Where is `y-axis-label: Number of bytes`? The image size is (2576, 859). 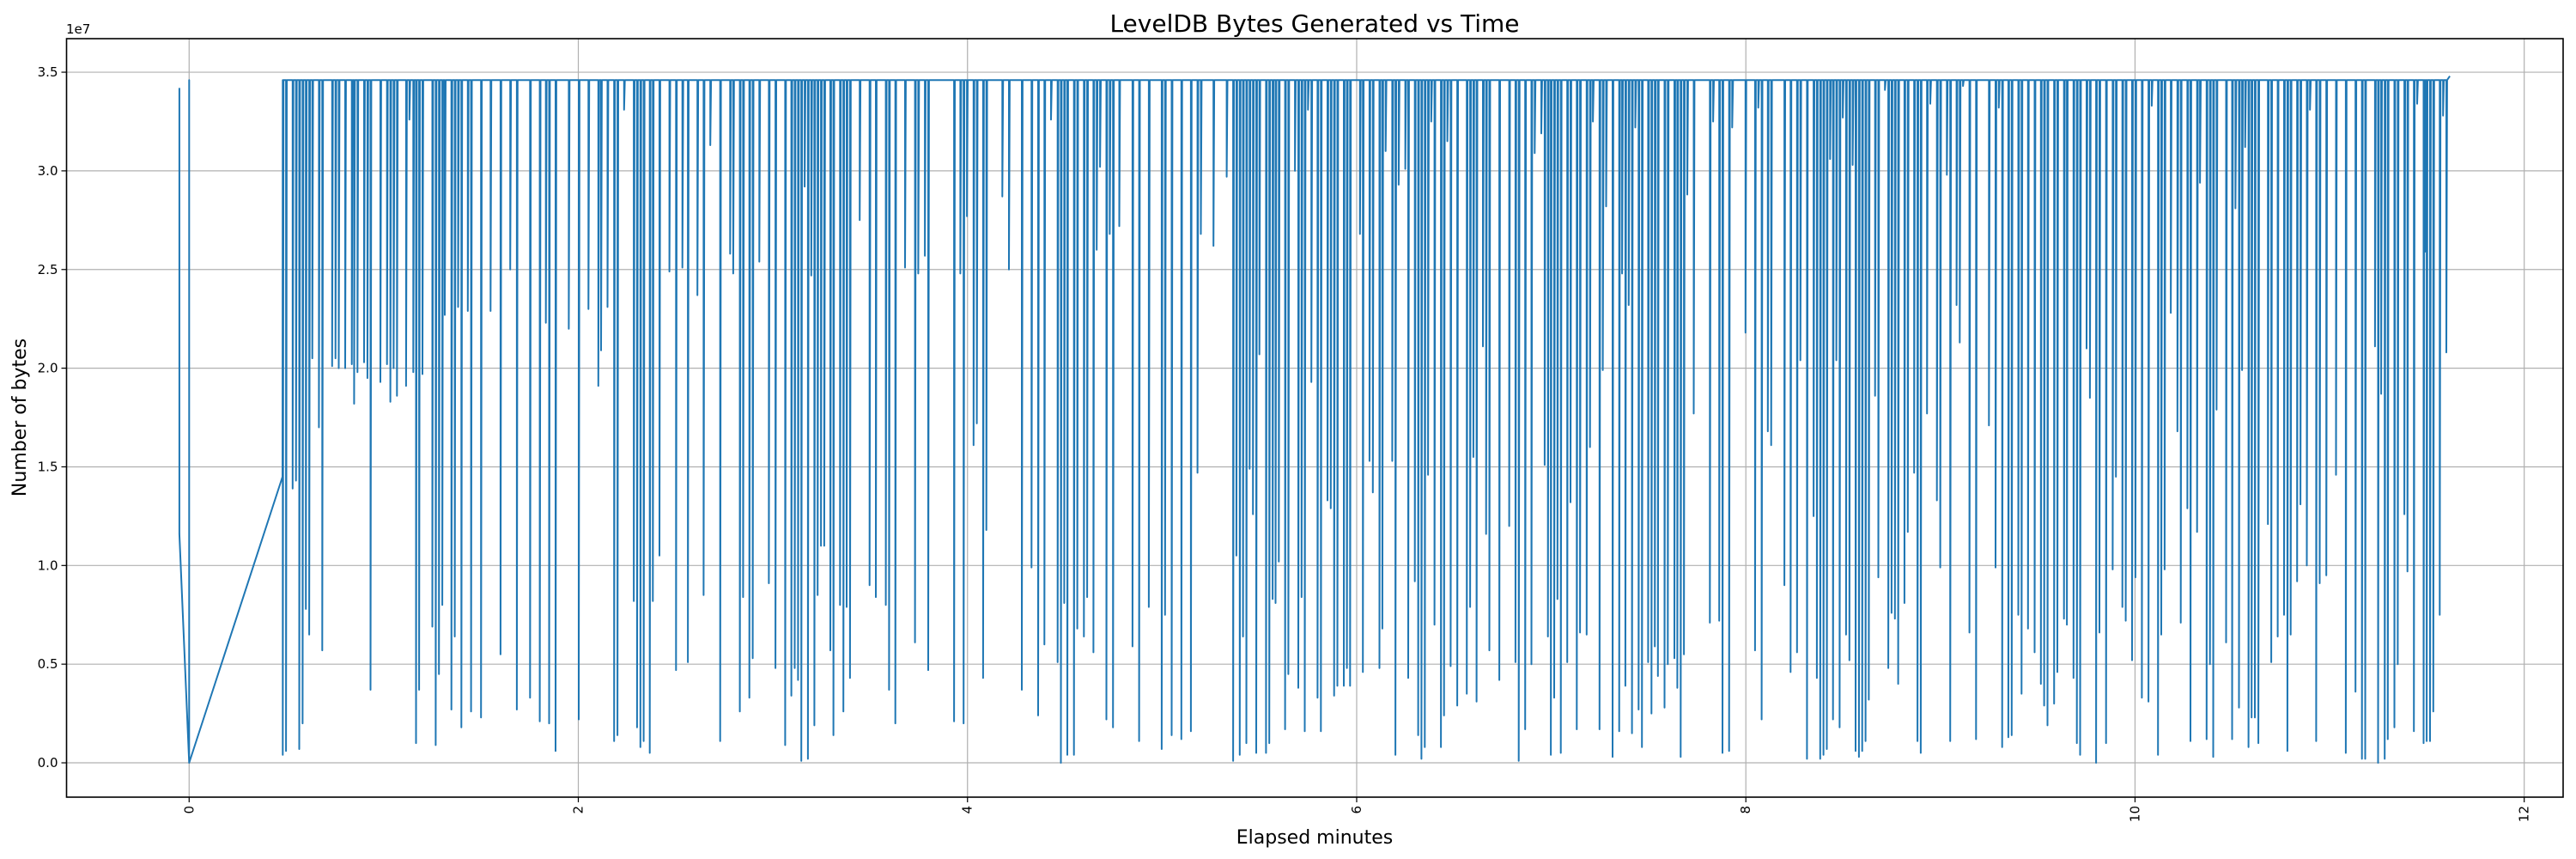
y-axis-label: Number of bytes is located at coordinates (20, 417).